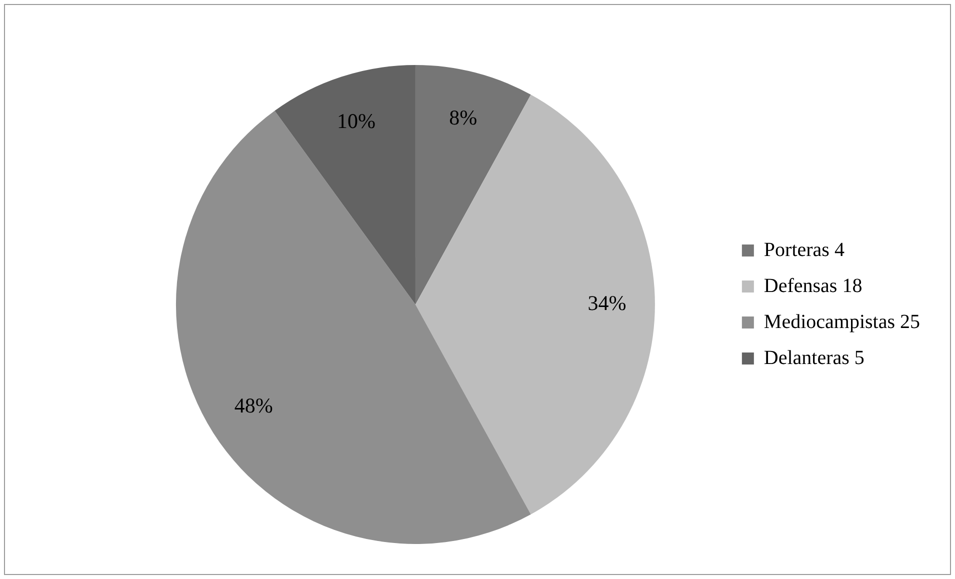 The height and width of the screenshot is (579, 955). Describe the element at coordinates (842, 321) in the screenshot. I see `legend-label: Mediocampistas 25` at that location.